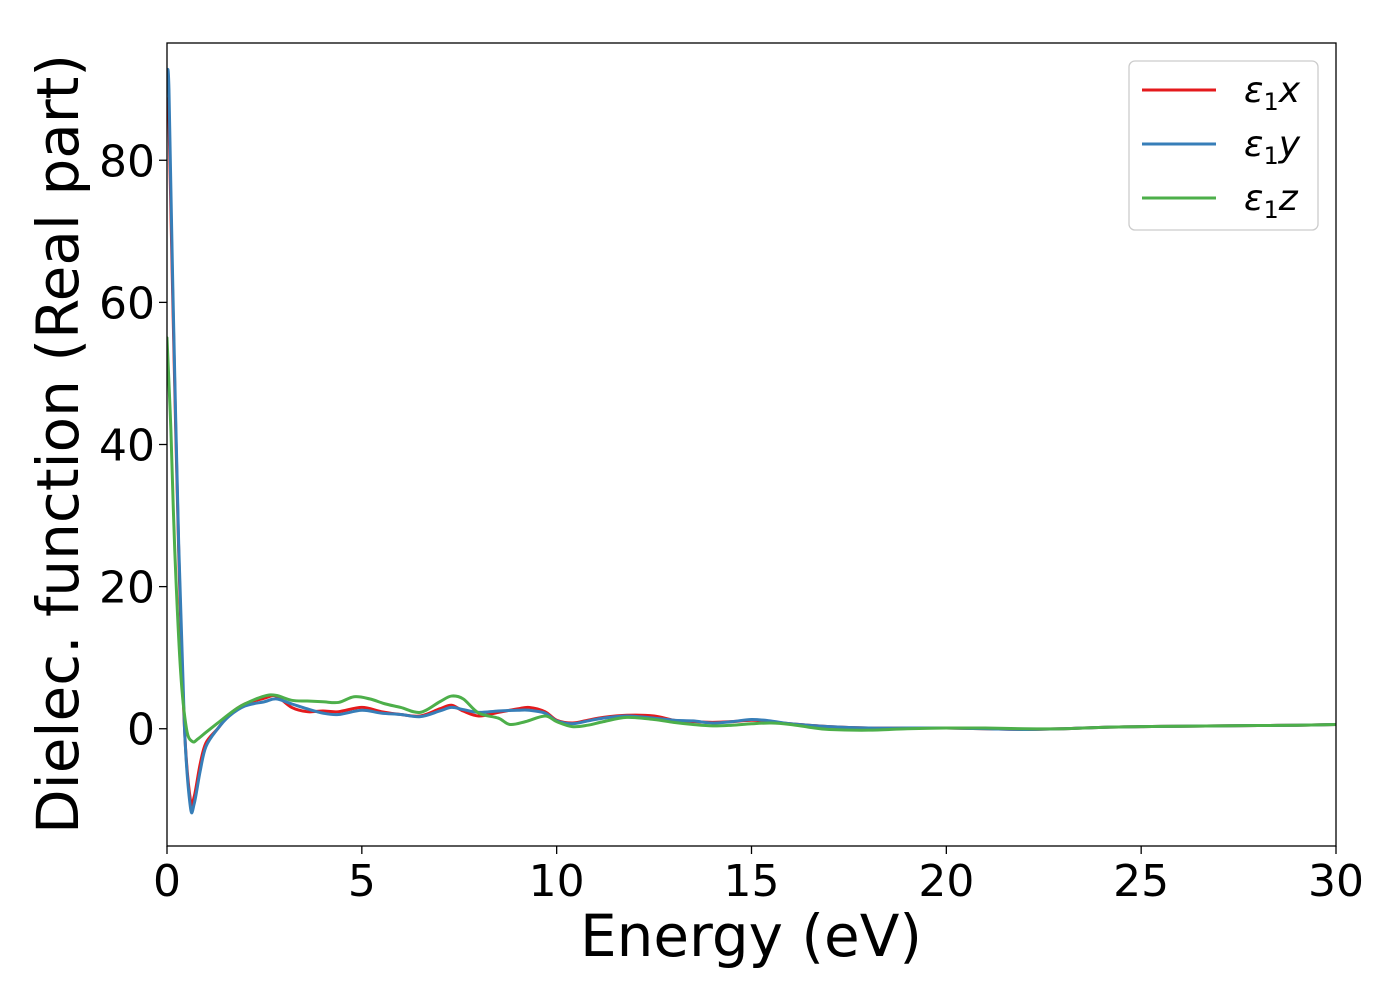 The height and width of the screenshot is (1000, 1400). I want to click on x-tick-label: 10, so click(557, 881).